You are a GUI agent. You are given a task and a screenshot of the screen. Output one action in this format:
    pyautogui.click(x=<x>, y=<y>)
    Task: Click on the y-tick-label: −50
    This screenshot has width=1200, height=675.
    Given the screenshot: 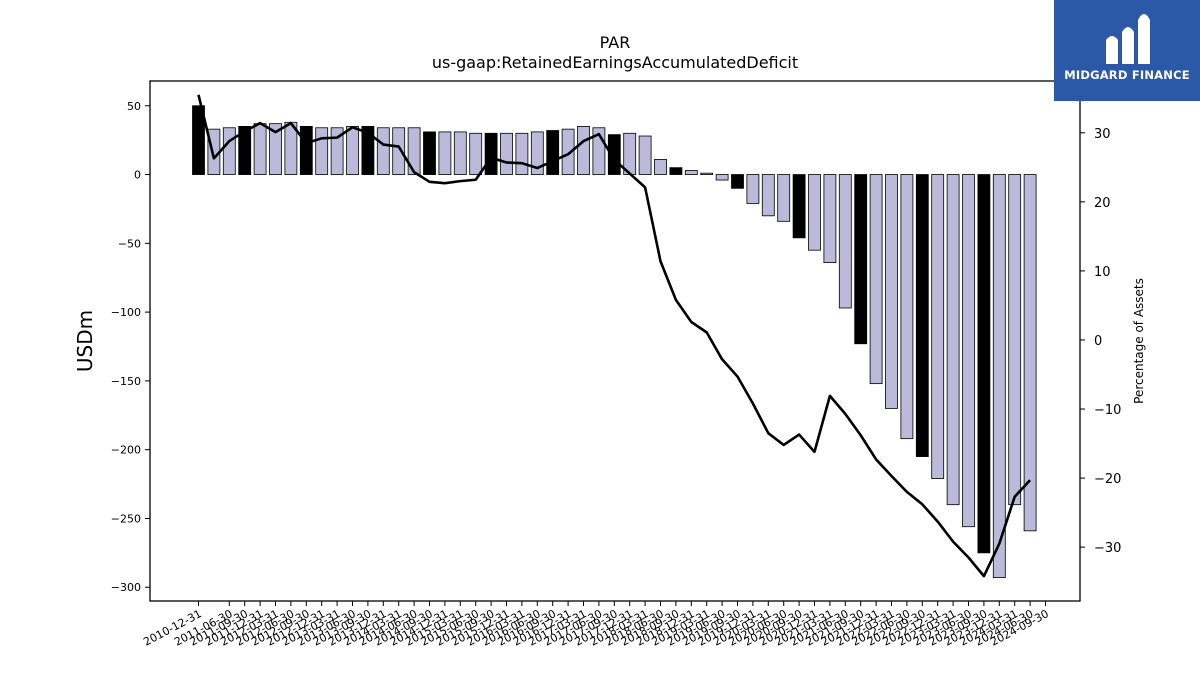 What is the action you would take?
    pyautogui.click(x=129, y=243)
    